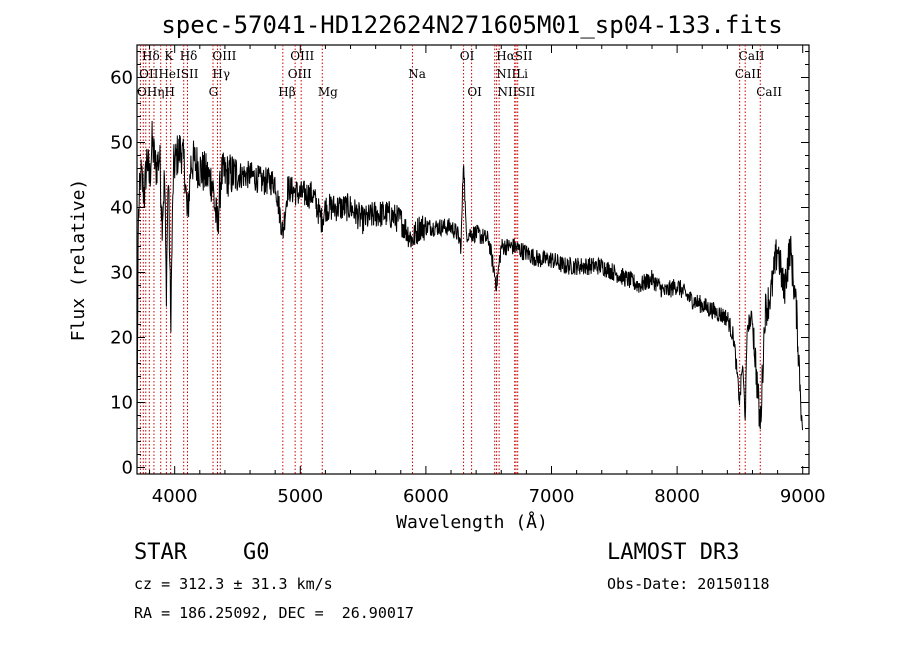  Describe the element at coordinates (417, 74) in the screenshot. I see `line-label: Na` at that location.